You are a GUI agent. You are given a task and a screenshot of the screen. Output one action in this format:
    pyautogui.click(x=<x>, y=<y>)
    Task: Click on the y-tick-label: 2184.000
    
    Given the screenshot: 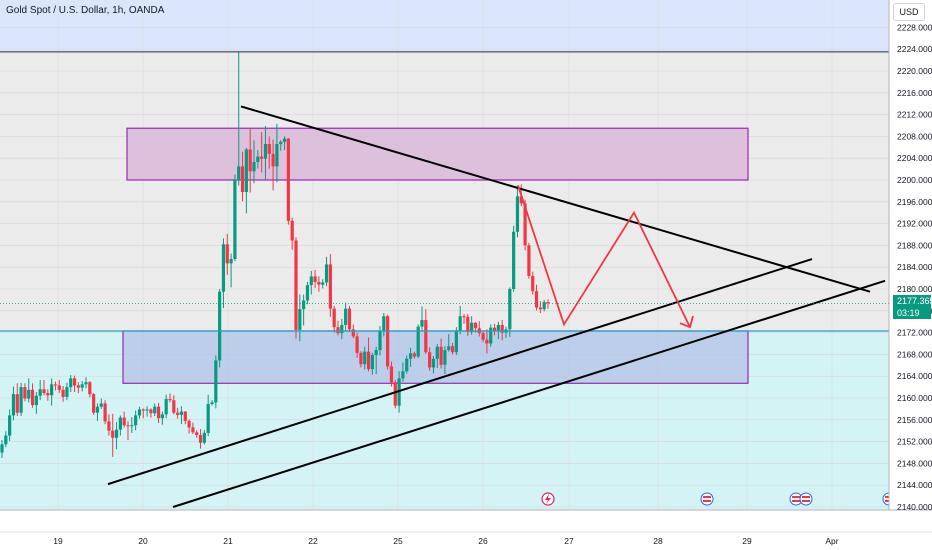 What is the action you would take?
    pyautogui.click(x=914, y=267)
    